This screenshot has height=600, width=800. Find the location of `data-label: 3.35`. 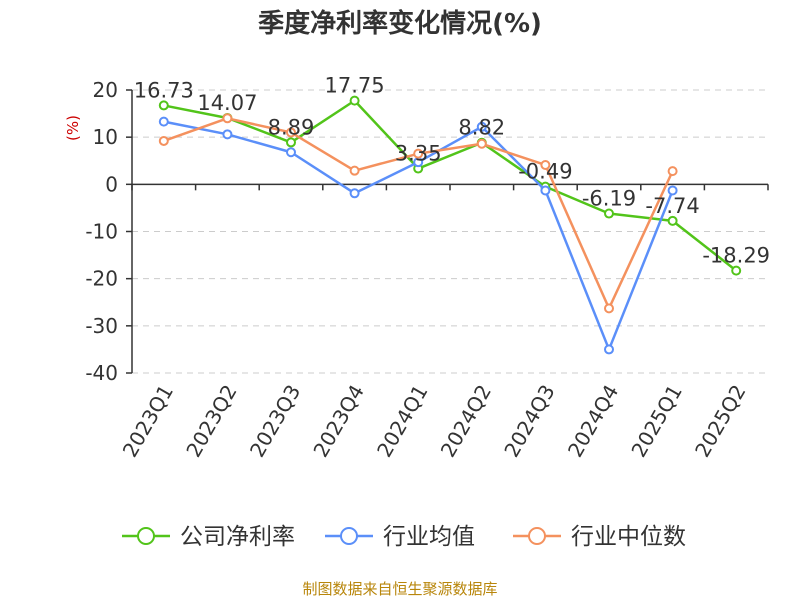

data-label: 3.35 is located at coordinates (418, 154).